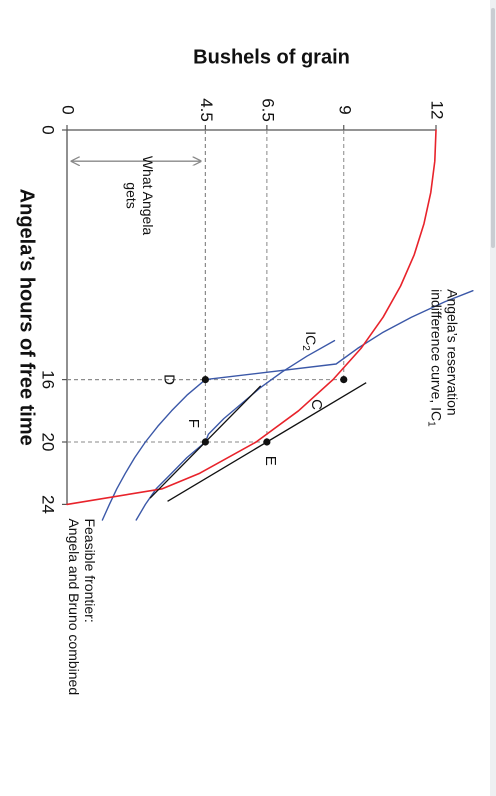 The height and width of the screenshot is (796, 496). What do you see at coordinates (193, 423) in the screenshot?
I see `point-label-f: F` at bounding box center [193, 423].